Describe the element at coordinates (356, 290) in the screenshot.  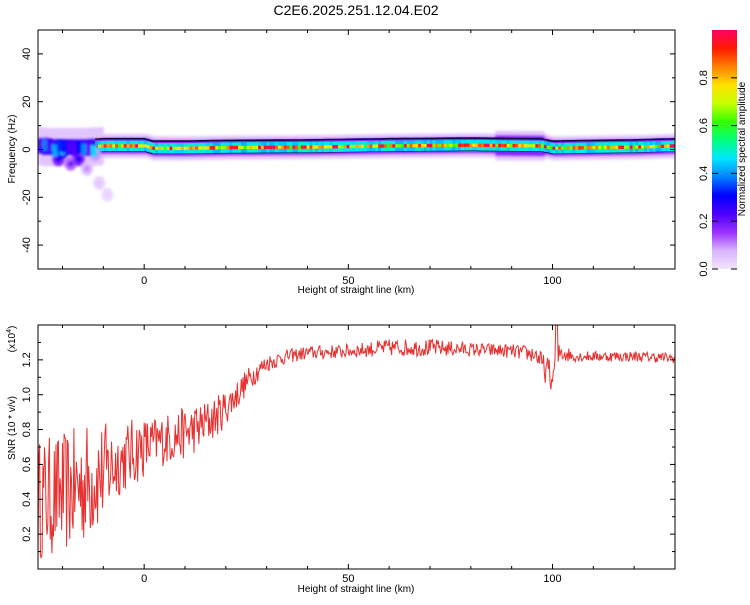
I see `spectrogram-x-axis-label: Height of straight line (km)` at that location.